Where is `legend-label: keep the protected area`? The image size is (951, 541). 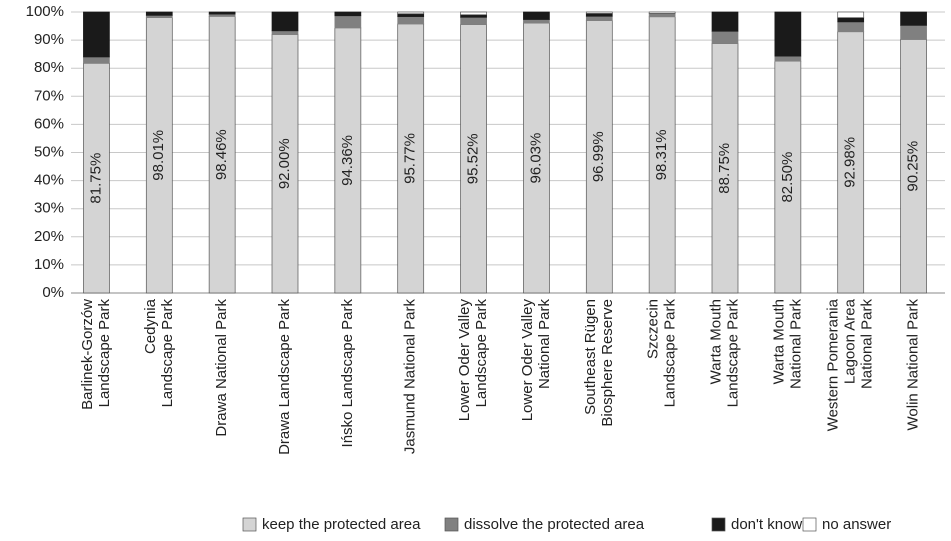
legend-label: keep the protected area is located at coordinates (341, 524).